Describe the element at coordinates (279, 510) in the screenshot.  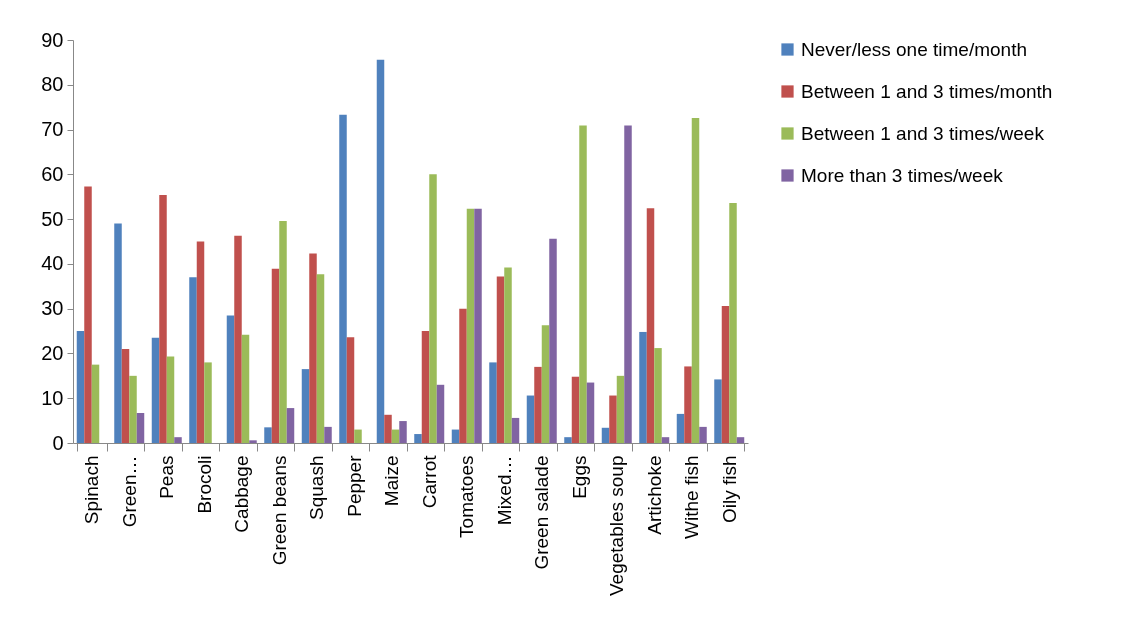
I see `x-tick-label: Green beans` at that location.